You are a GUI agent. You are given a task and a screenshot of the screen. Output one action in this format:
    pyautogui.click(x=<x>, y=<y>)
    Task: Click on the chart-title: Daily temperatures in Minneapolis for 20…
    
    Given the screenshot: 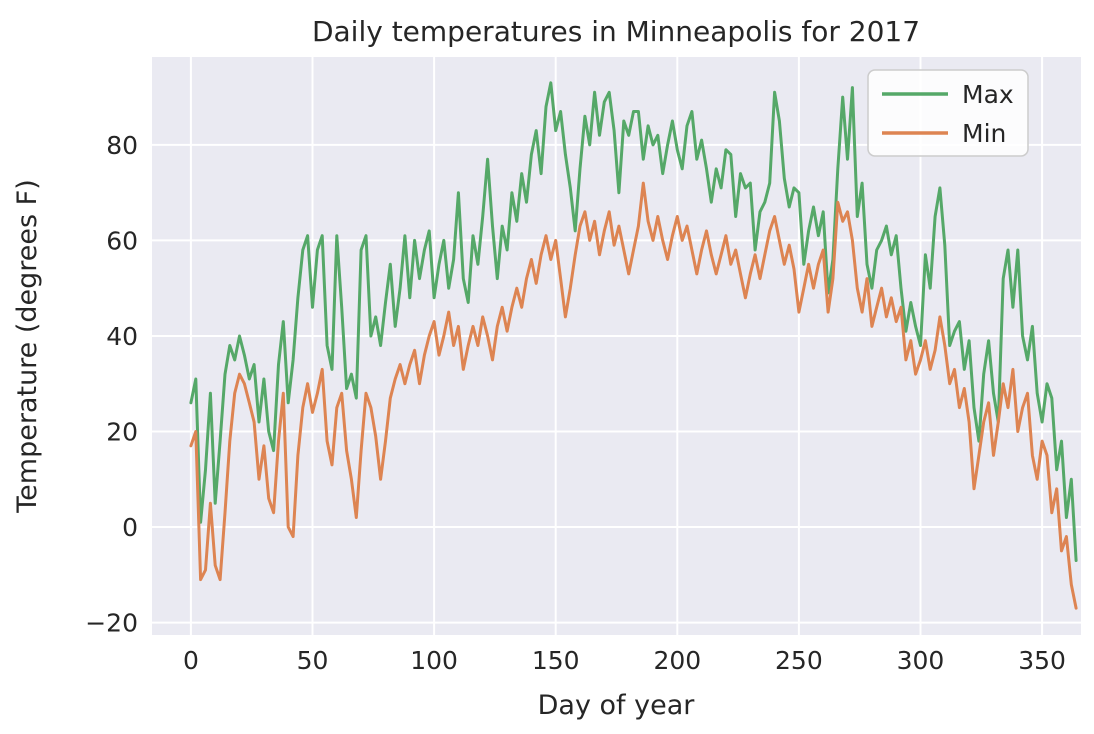 What is the action you would take?
    pyautogui.click(x=616, y=31)
    